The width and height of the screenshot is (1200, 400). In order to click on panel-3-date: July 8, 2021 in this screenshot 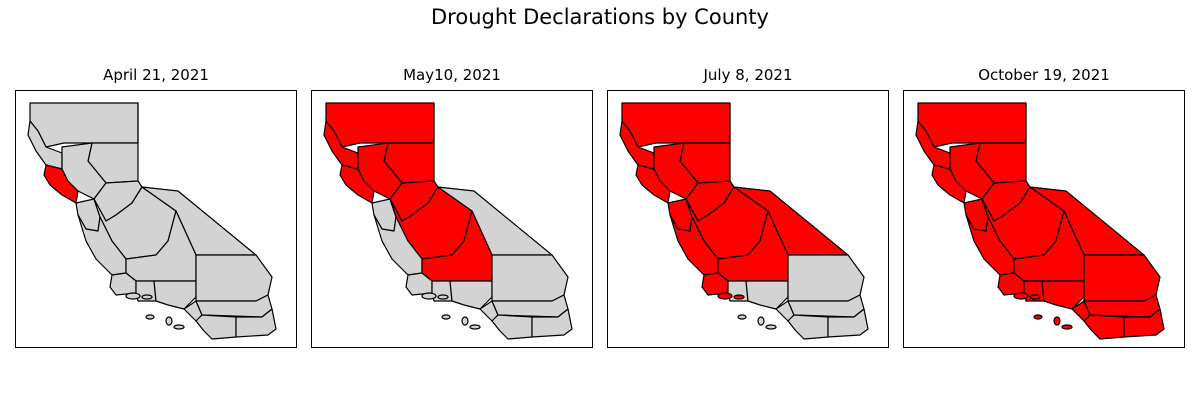, I will do `click(748, 75)`.